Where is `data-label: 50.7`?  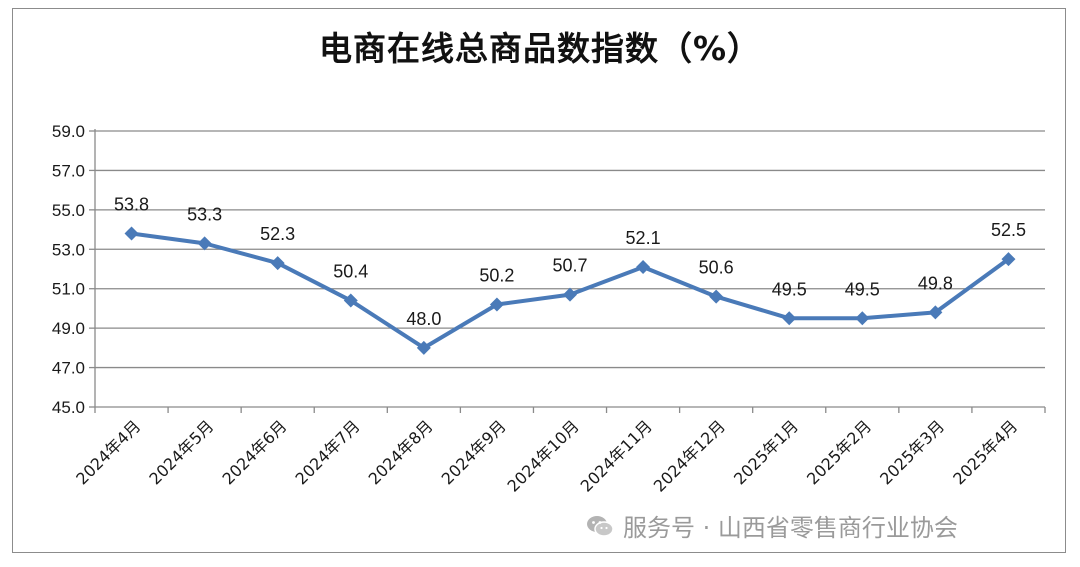
data-label: 50.7 is located at coordinates (569, 266).